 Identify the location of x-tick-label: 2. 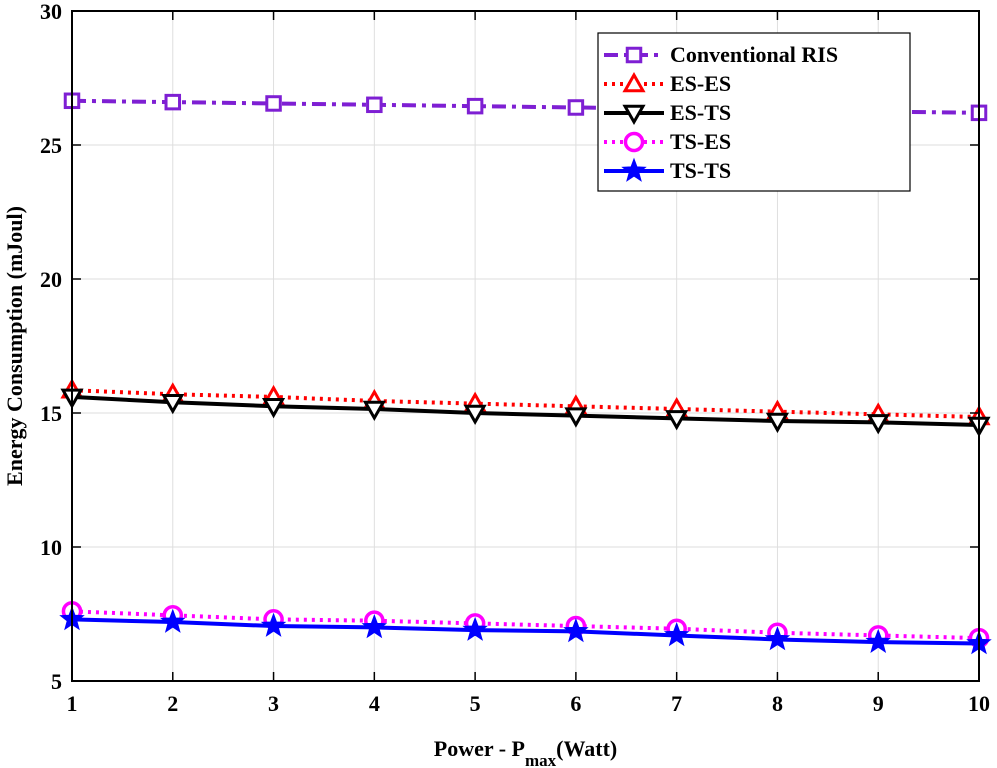
(172, 703).